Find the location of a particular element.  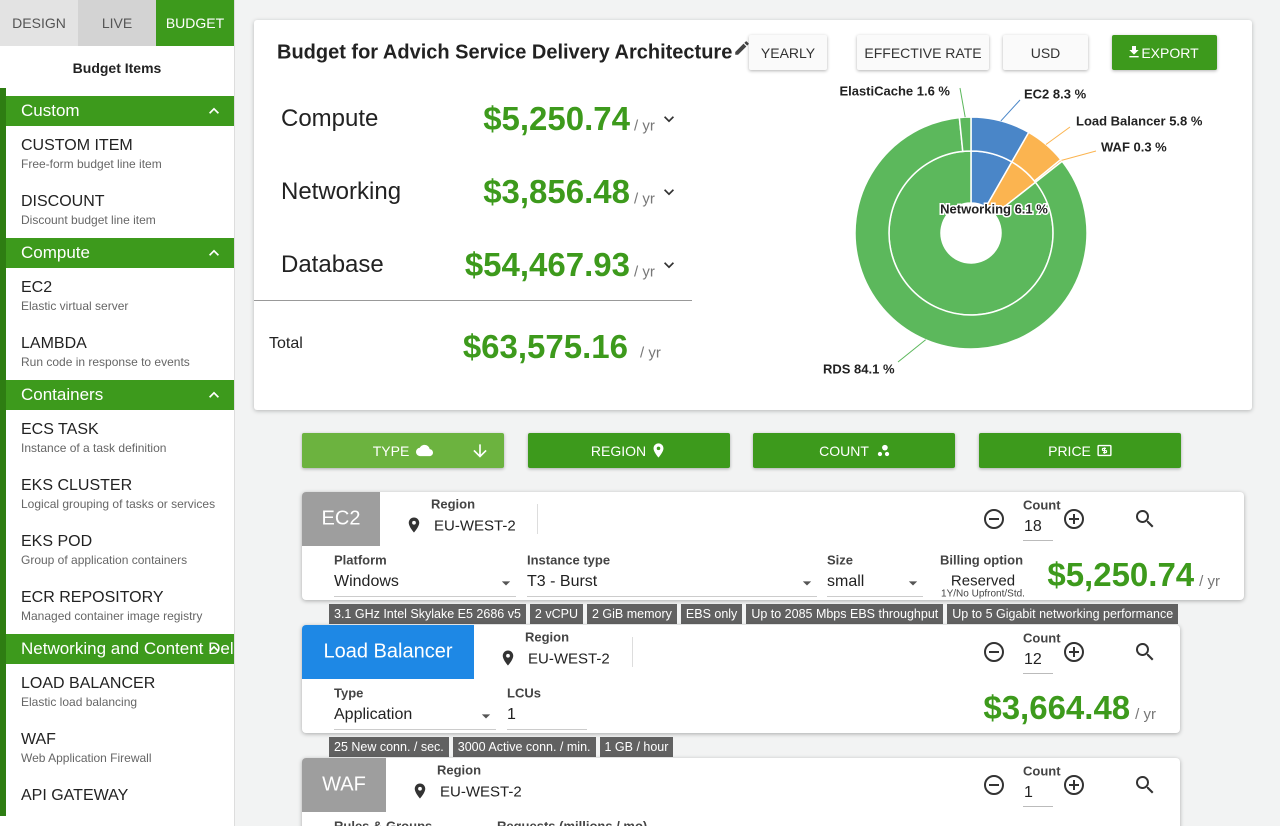

cost-amount: $3,856.48 is located at coordinates (556, 191).